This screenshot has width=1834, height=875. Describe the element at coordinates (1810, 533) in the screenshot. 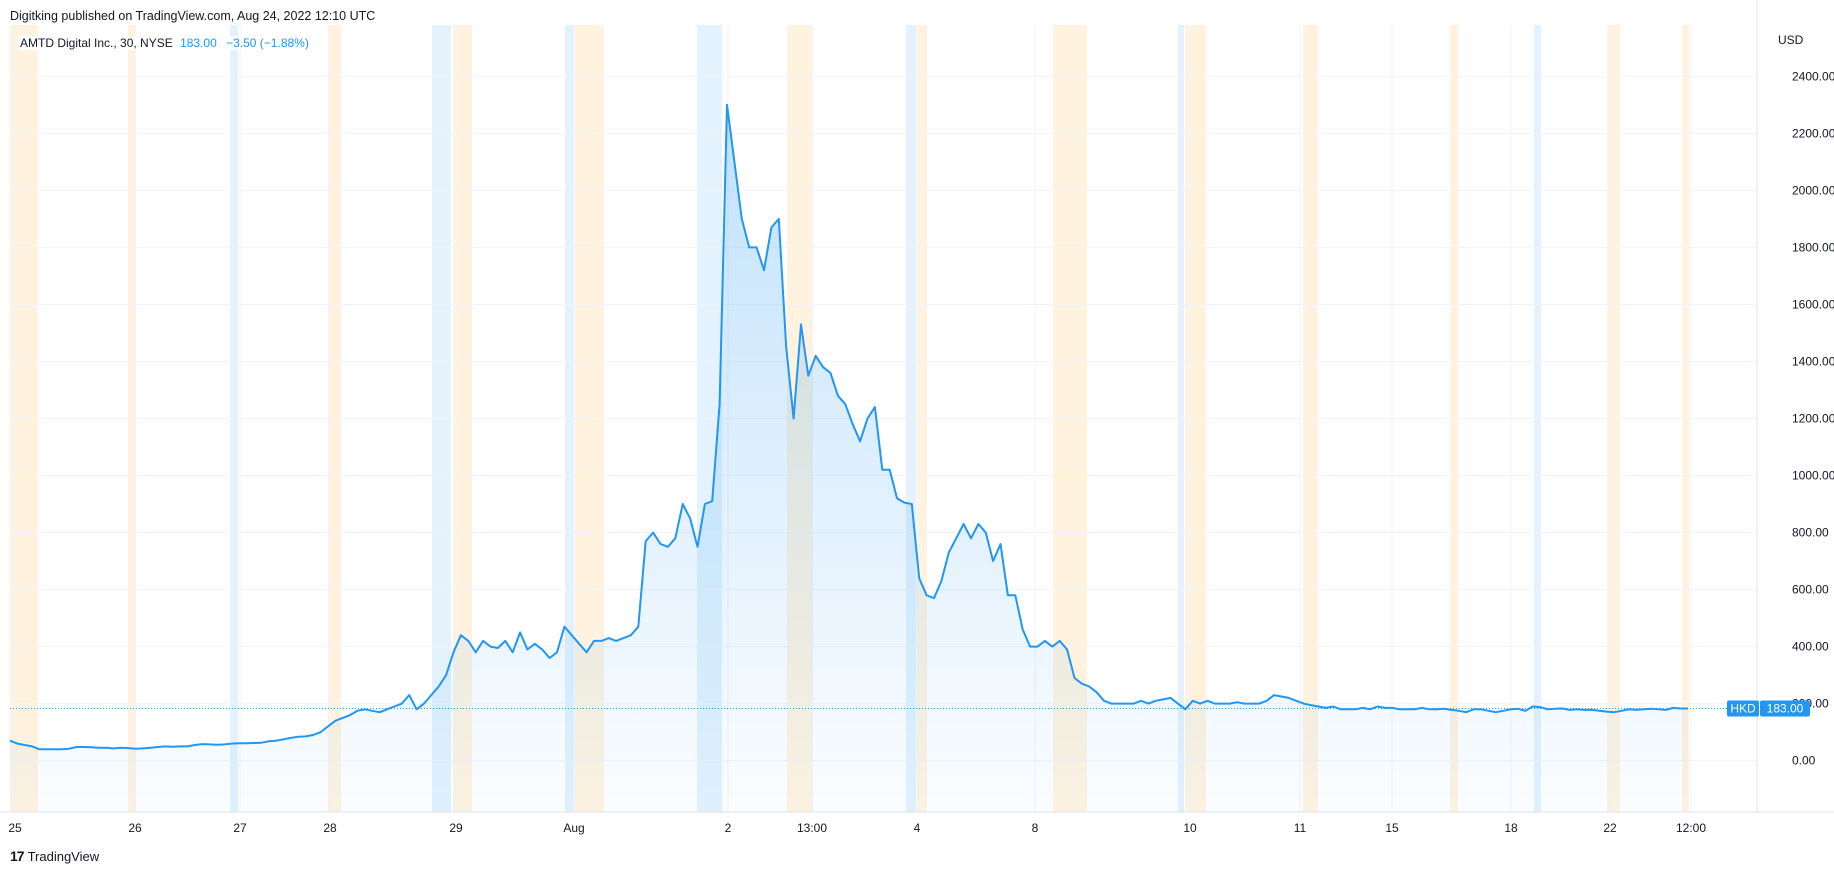

I see `y-tick-label: 800.00` at that location.